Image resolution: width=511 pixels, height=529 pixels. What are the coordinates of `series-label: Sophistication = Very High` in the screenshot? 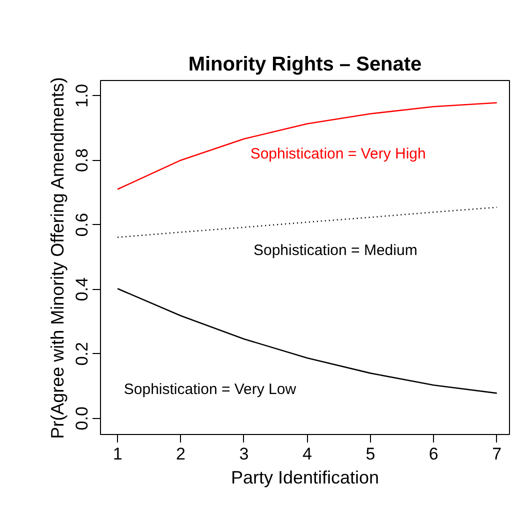 It's located at (338, 153).